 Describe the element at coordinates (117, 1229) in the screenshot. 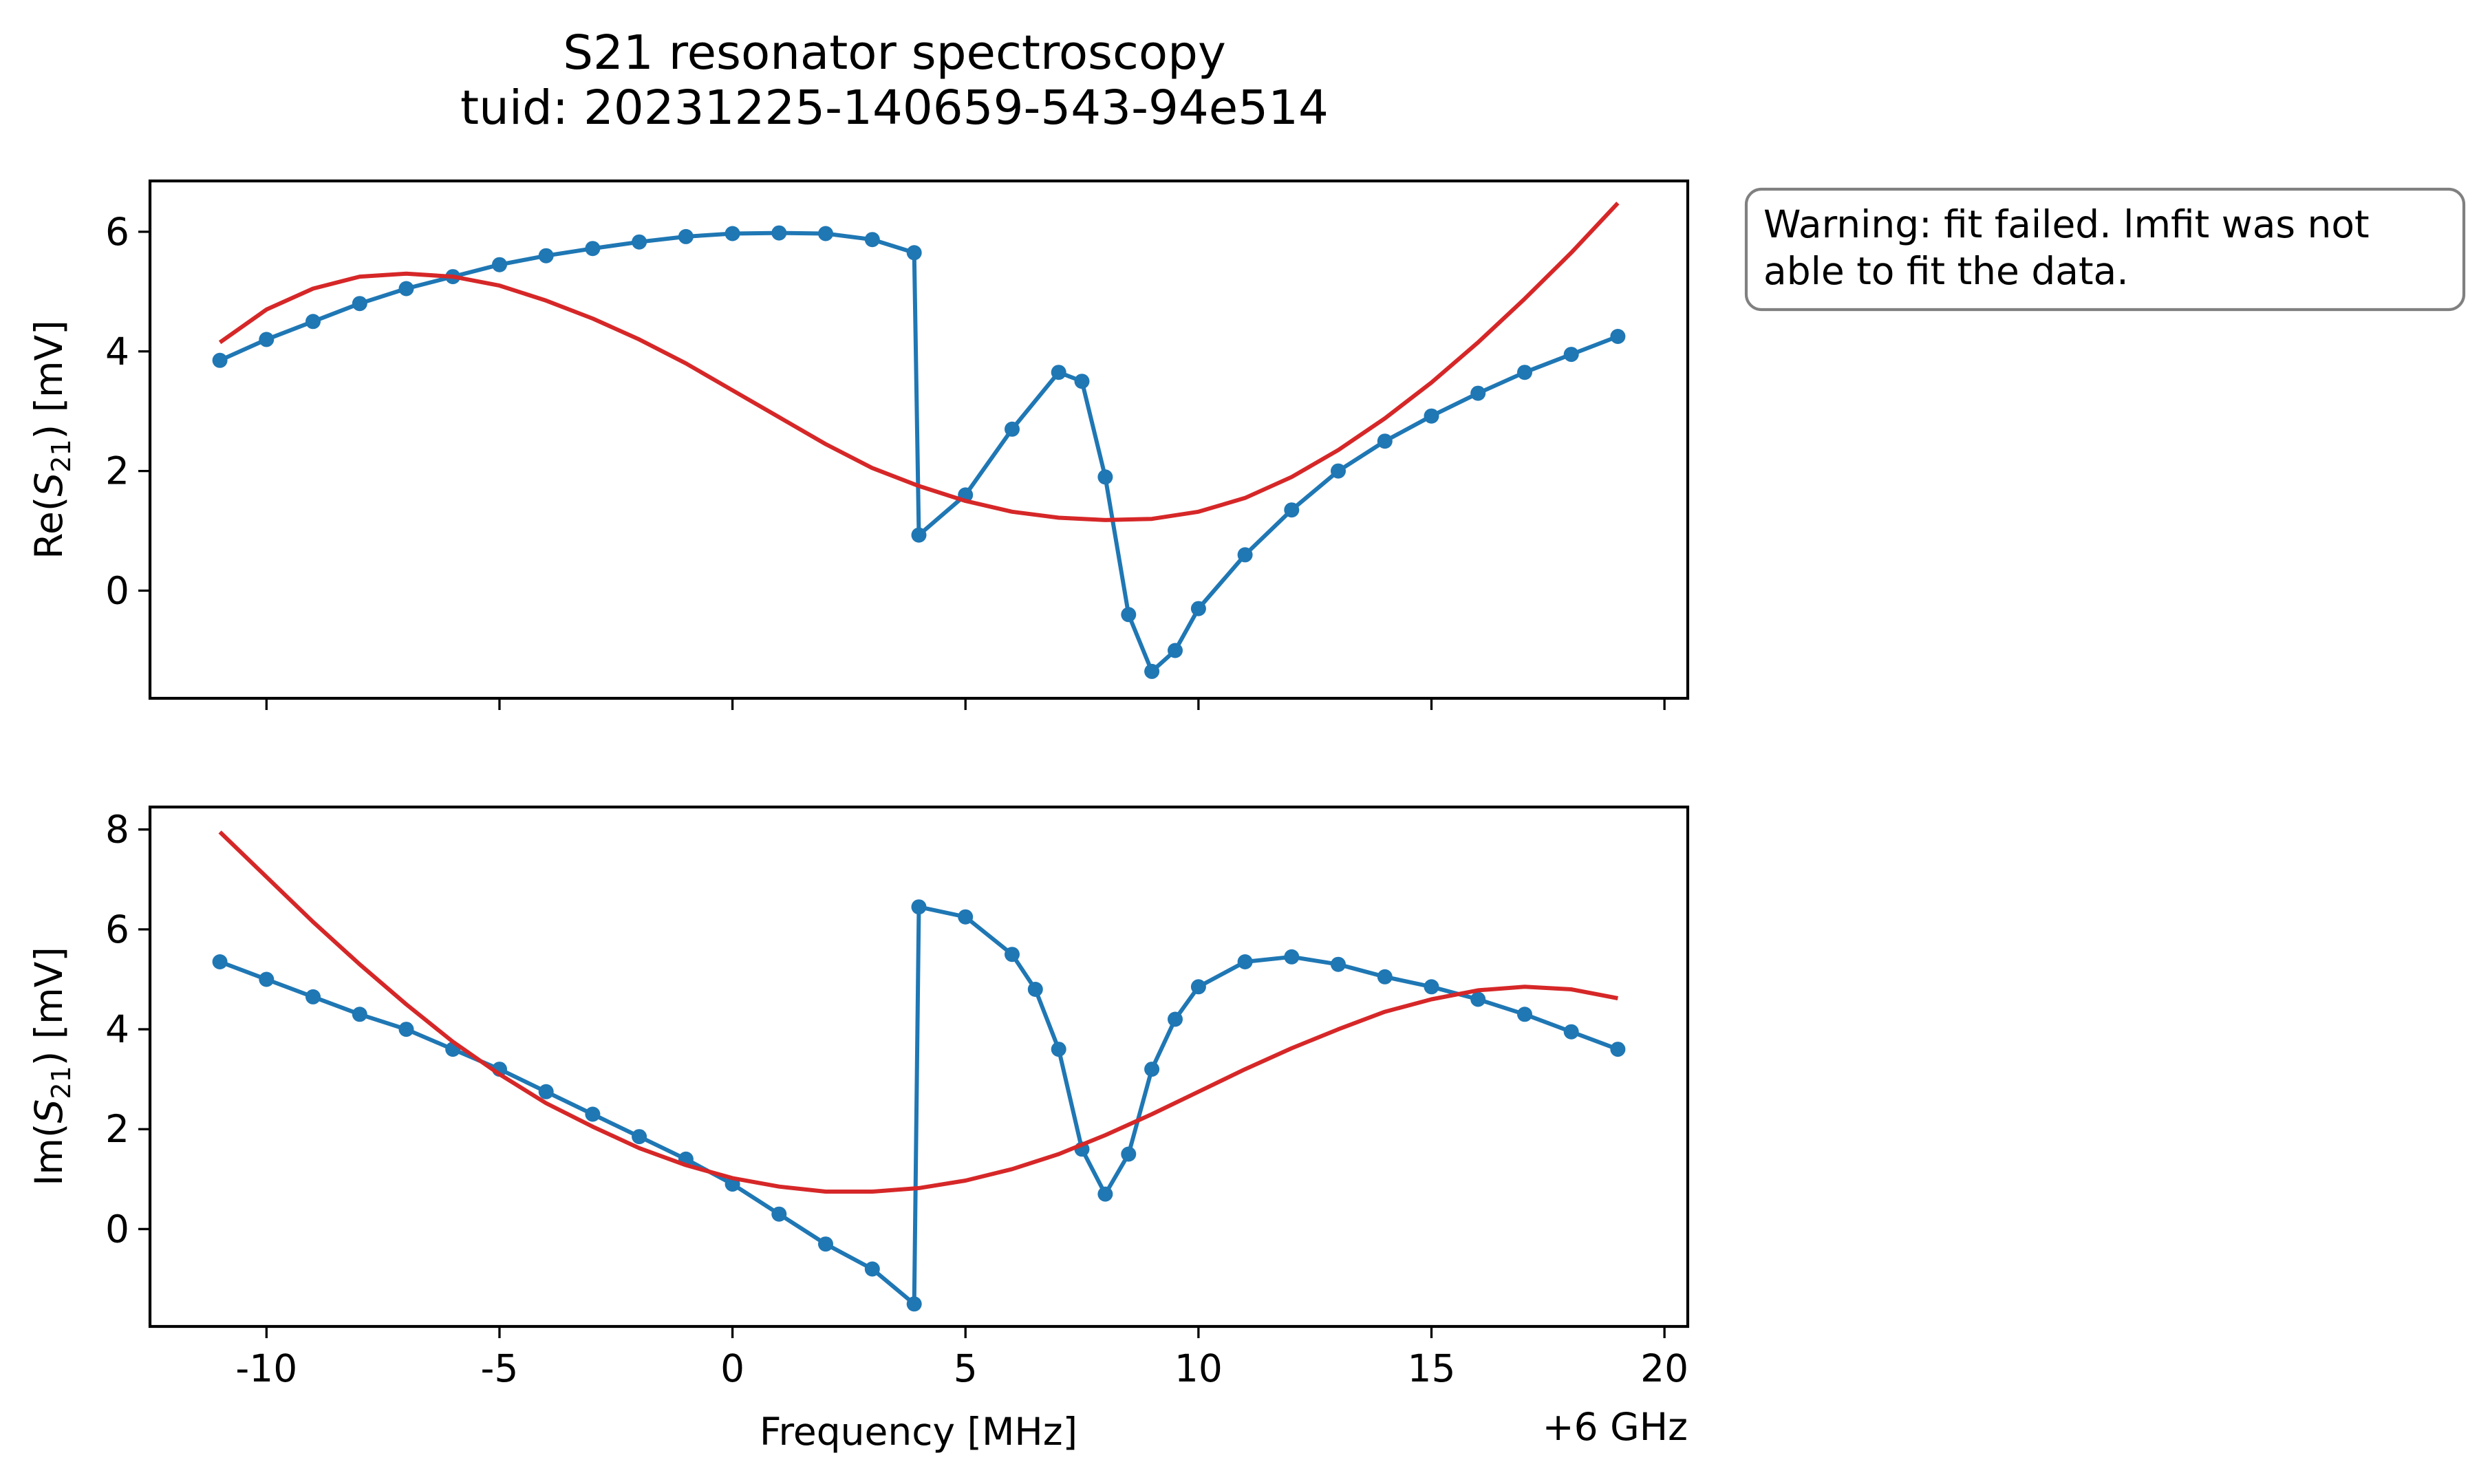

I see `bottom-ytick-label: 0` at that location.